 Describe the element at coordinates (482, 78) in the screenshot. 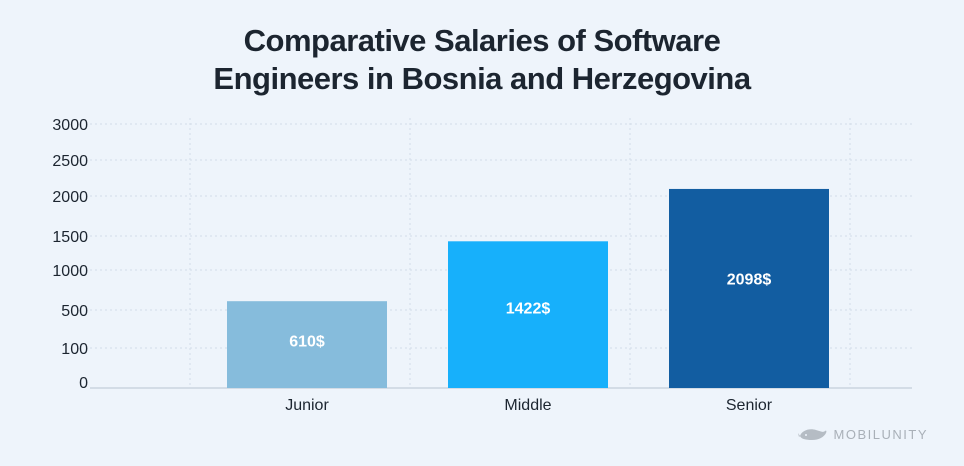

I see `chart-title-line-2: Engineers in Bosnia and Herzegovina` at that location.